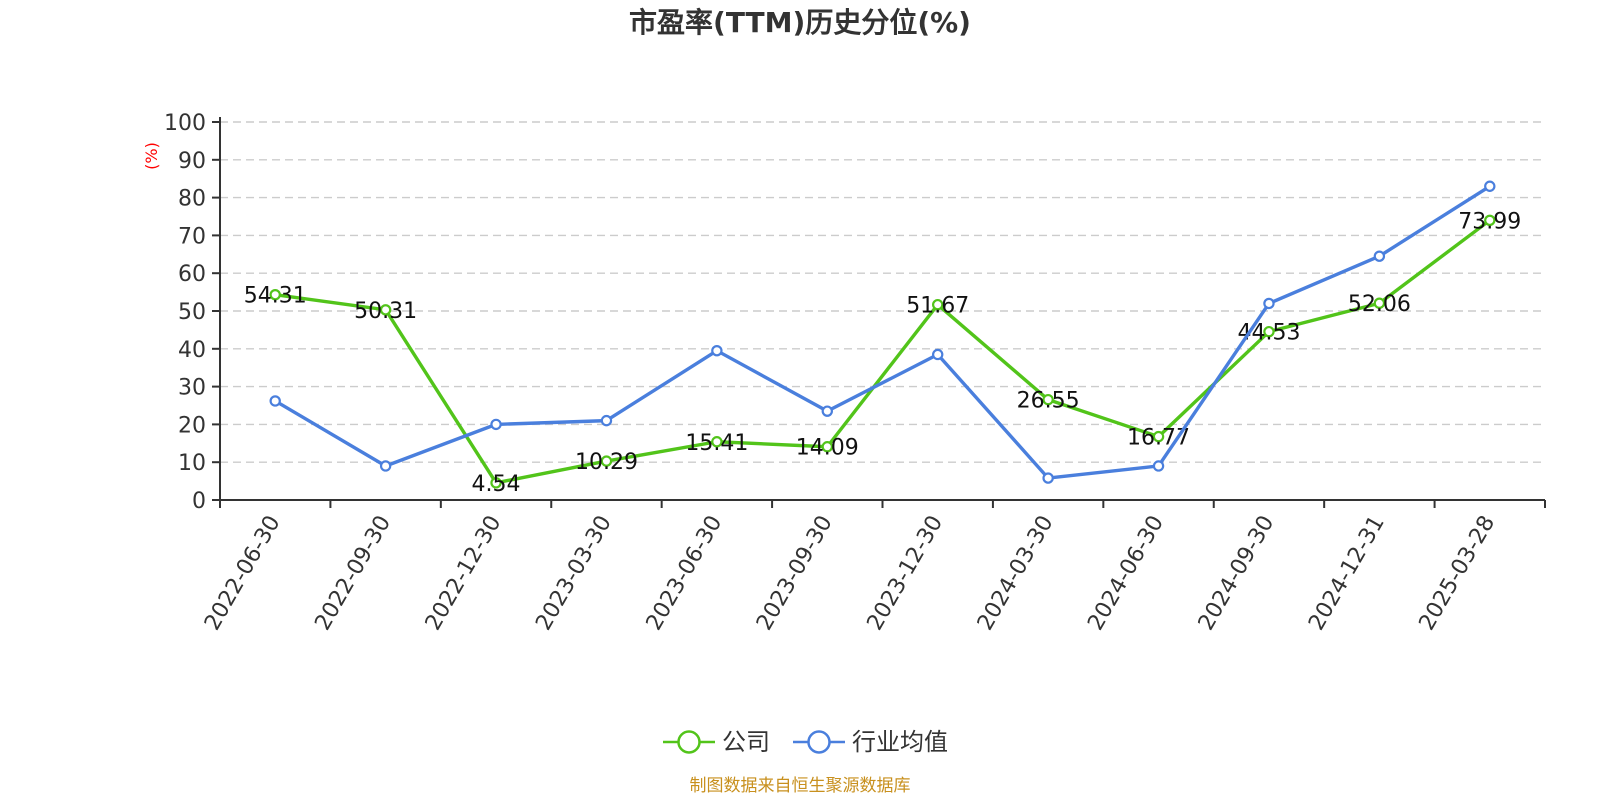 Image resolution: width=1600 pixels, height=800 pixels. What do you see at coordinates (906, 572) in the screenshot?
I see `x-tick-label-6: 2023-12-30` at bounding box center [906, 572].